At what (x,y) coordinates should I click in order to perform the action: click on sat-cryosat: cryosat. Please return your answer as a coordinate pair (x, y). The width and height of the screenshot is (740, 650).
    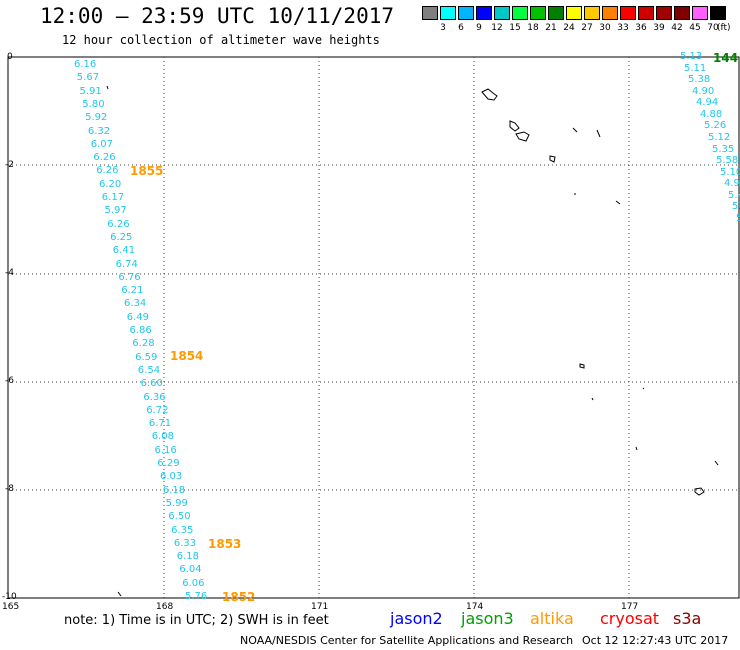
    Looking at the image, I should click on (630, 618).